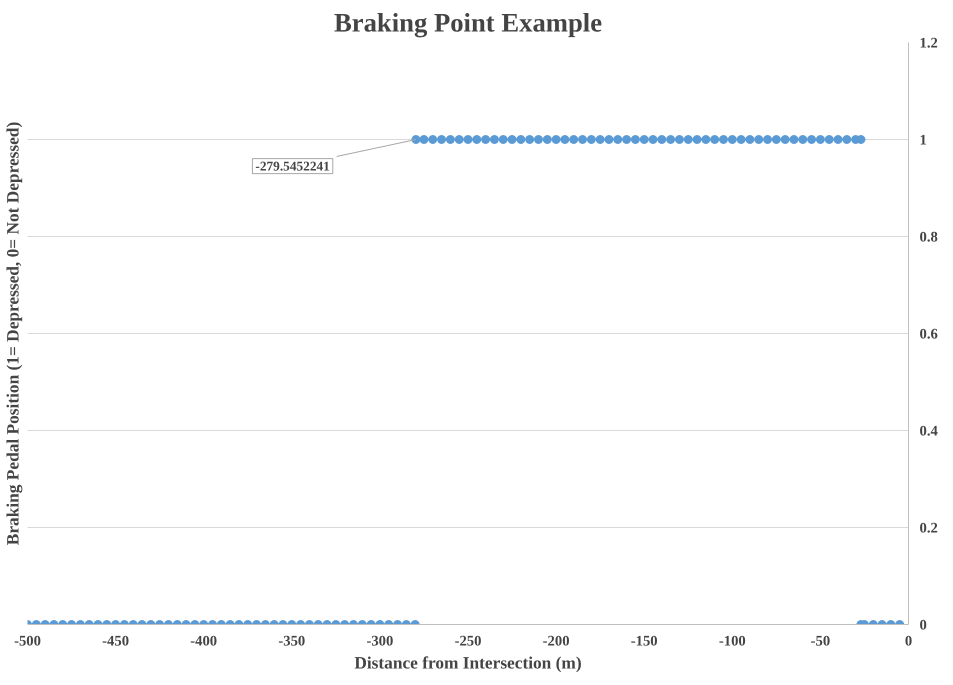  I want to click on x-tick-label: -50, so click(820, 642).